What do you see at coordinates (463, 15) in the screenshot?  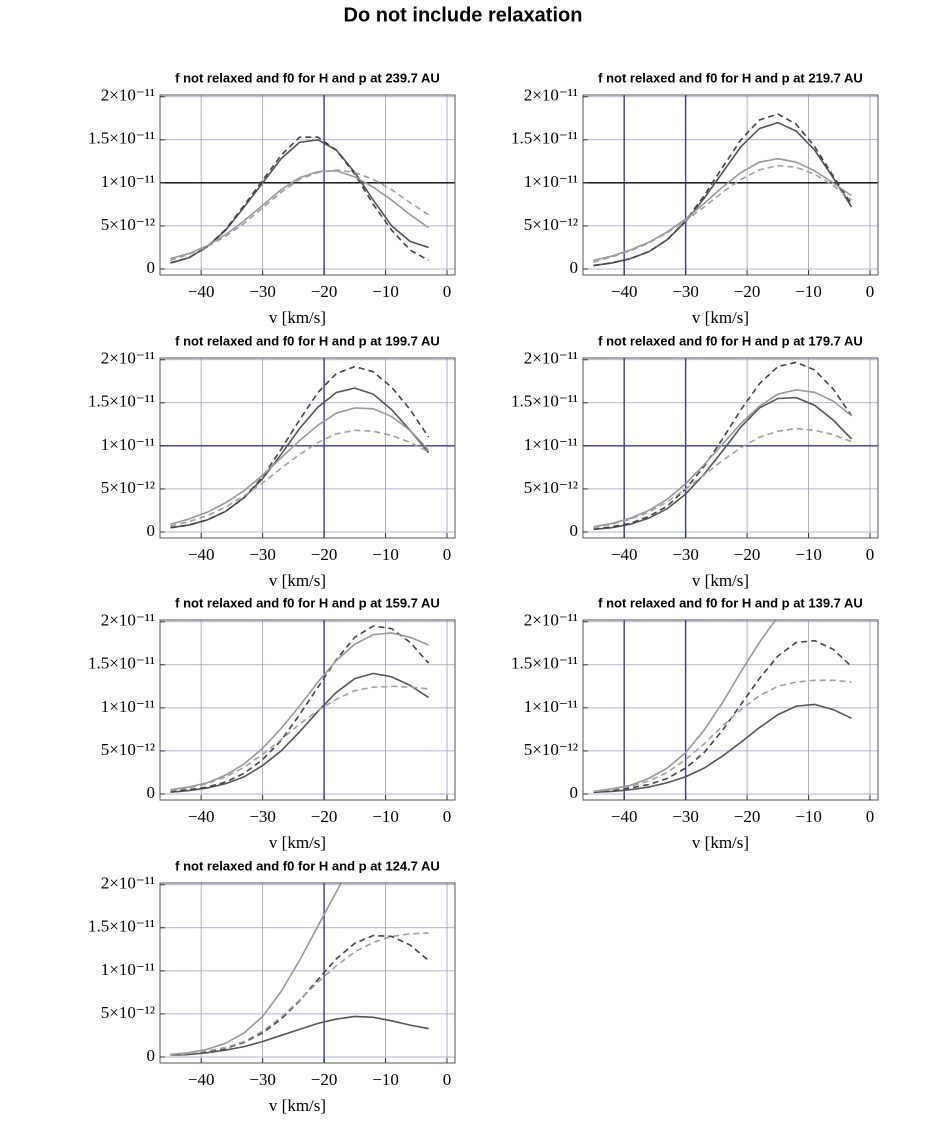 I see `page-title: Do not include relaxation` at bounding box center [463, 15].